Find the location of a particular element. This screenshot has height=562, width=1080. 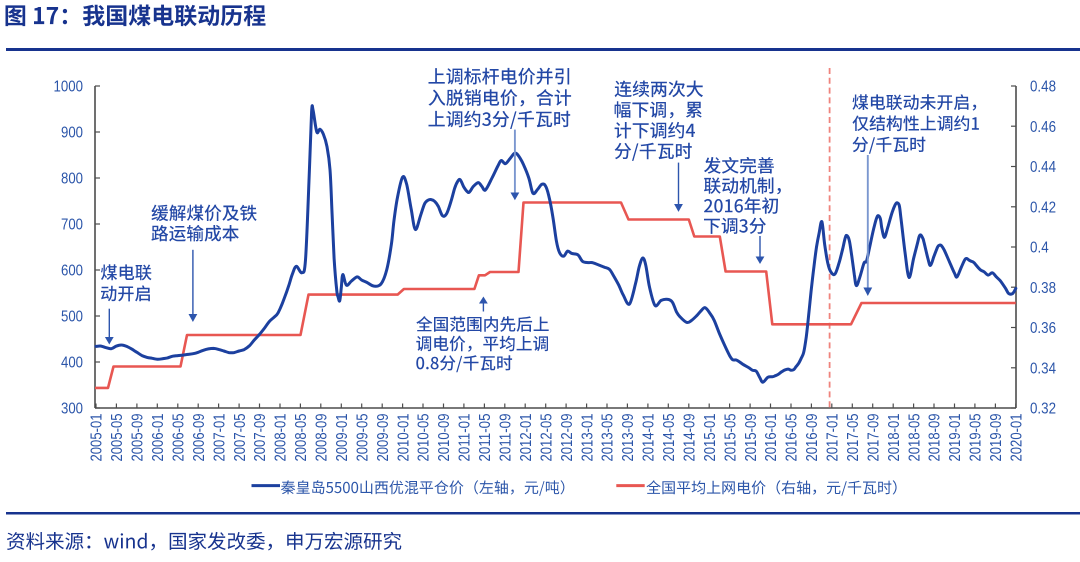

svg-text: 2017-05 is located at coordinates (853, 437).